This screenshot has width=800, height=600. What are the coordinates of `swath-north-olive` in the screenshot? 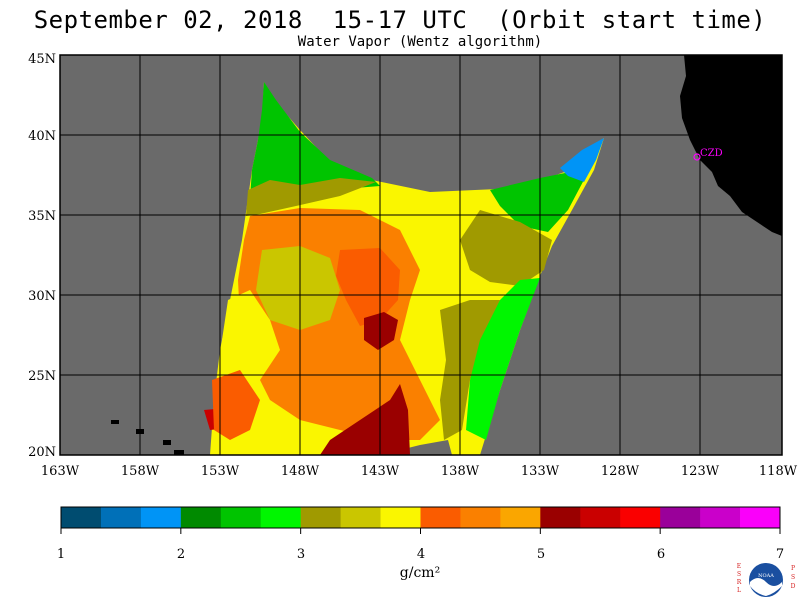 It's located at (311, 197).